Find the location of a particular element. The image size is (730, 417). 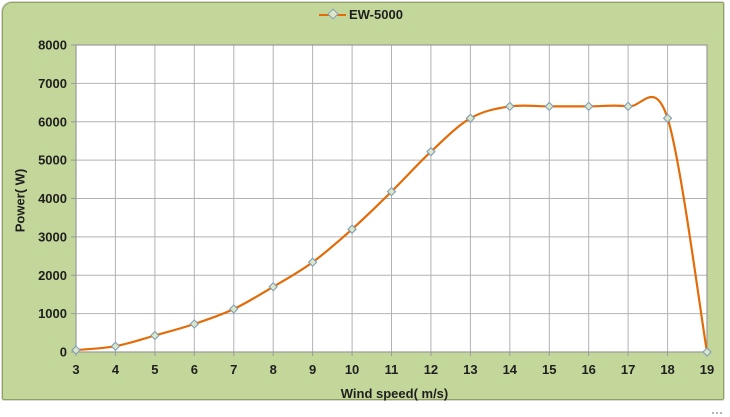

tick-label: 7000 is located at coordinates (52, 83).